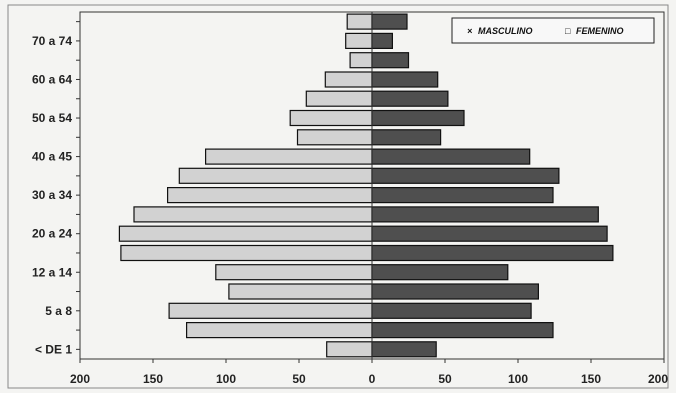  What do you see at coordinates (80, 379) in the screenshot?
I see `x-tick-label-0: 200` at bounding box center [80, 379].